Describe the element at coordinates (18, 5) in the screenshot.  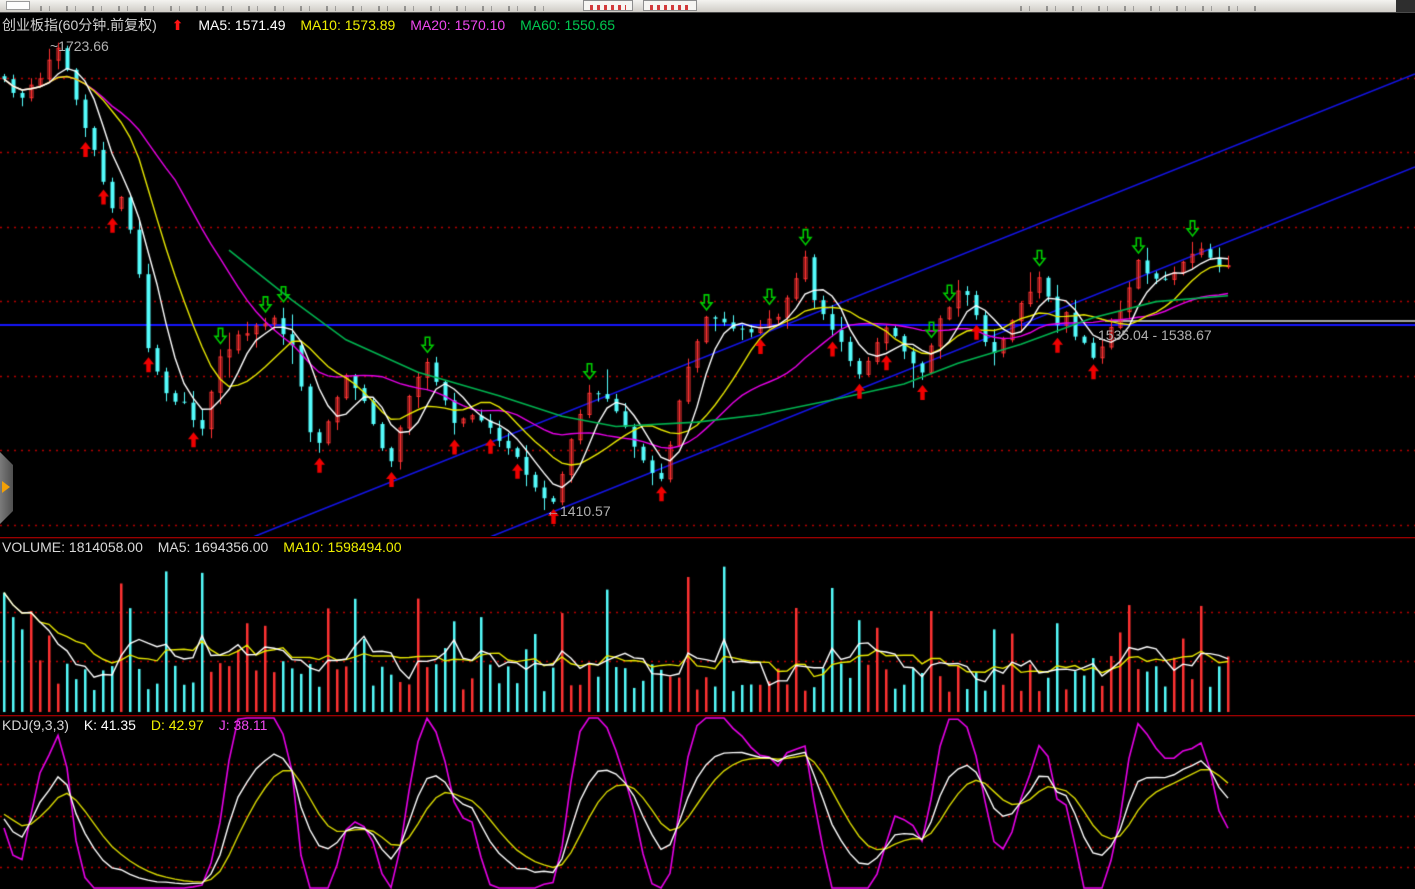
I see `menu-icon-box` at that location.